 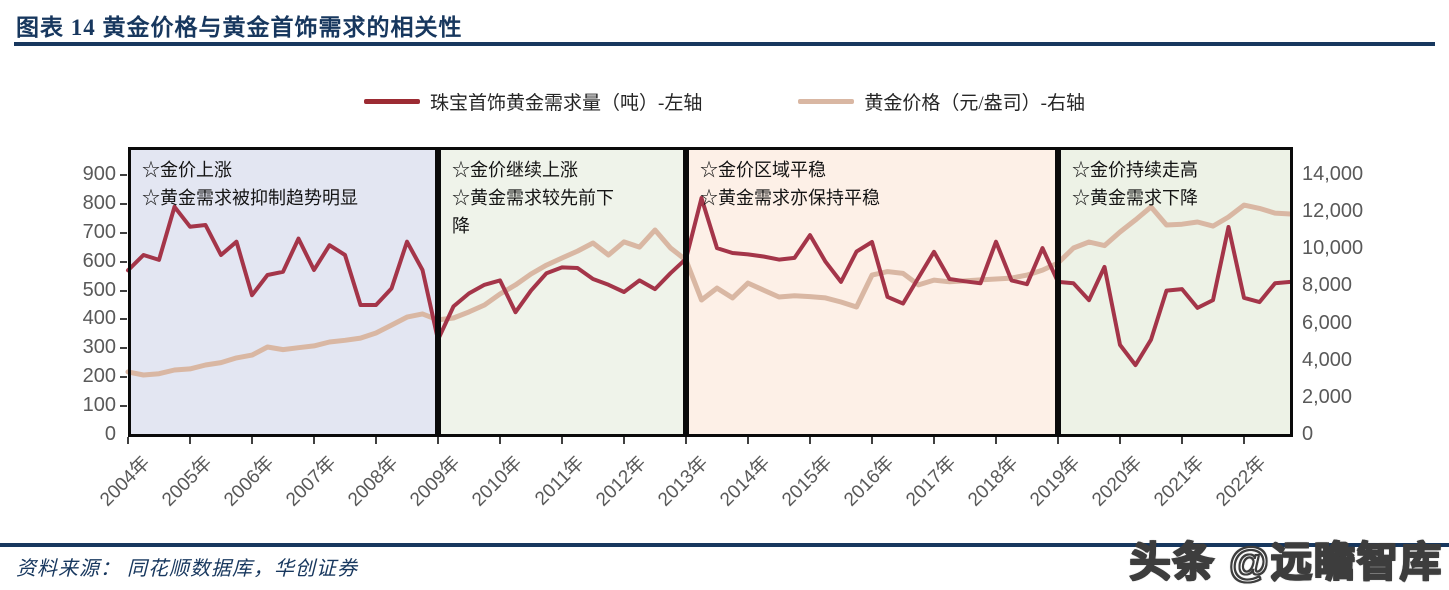 I want to click on x-axis-label: 2018年, so click(x=993, y=481).